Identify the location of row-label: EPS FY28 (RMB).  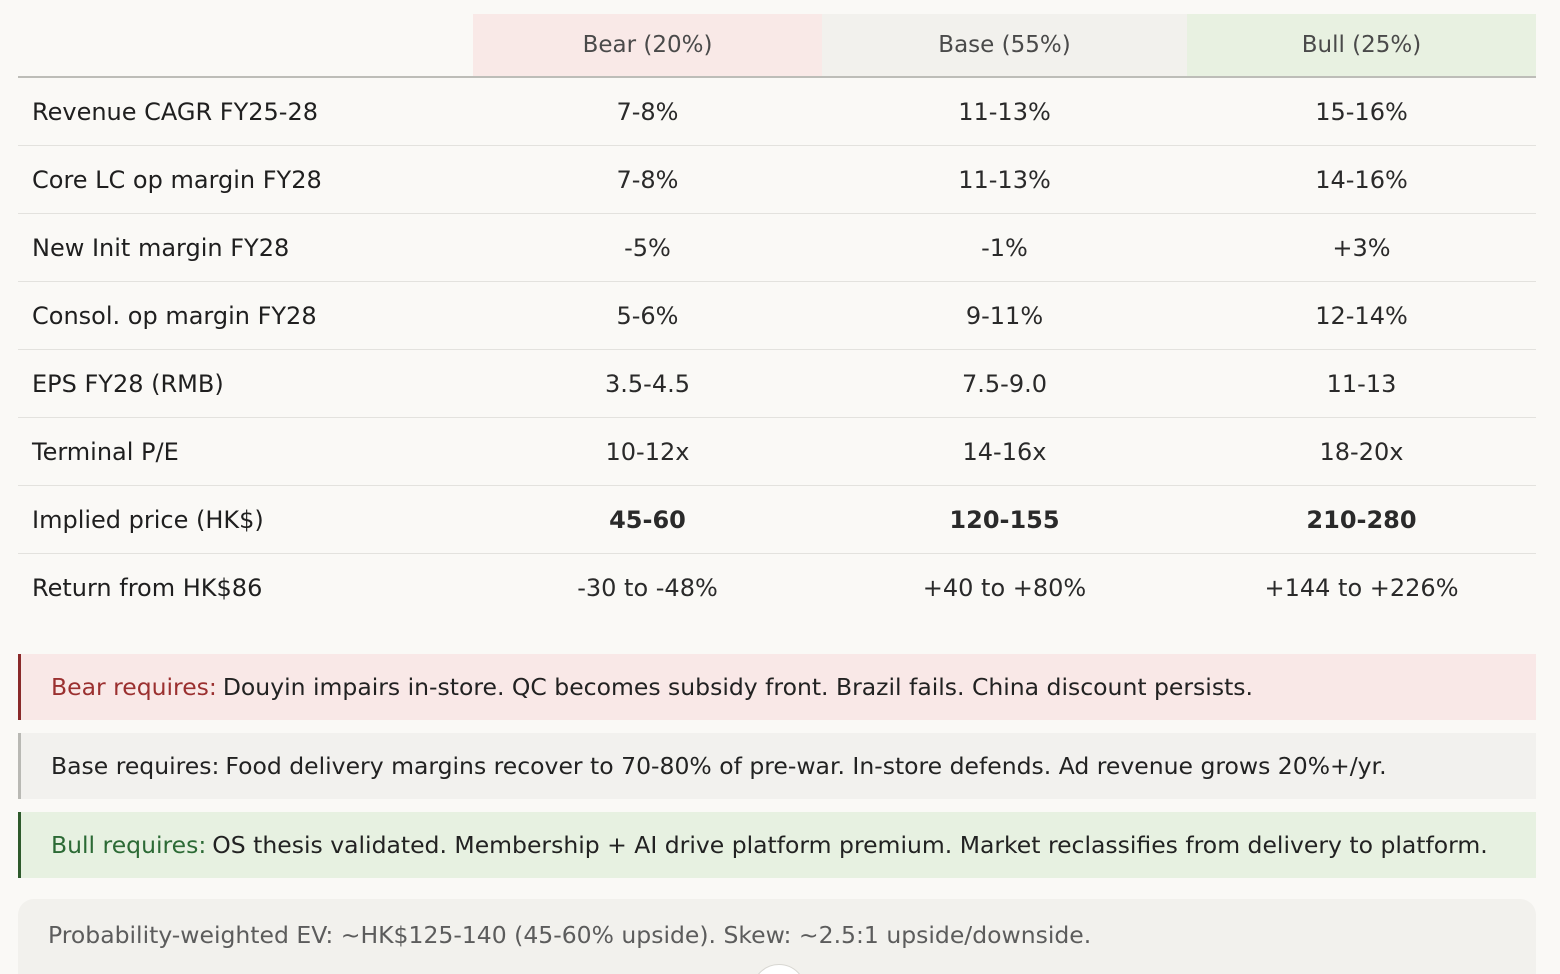
(245, 383).